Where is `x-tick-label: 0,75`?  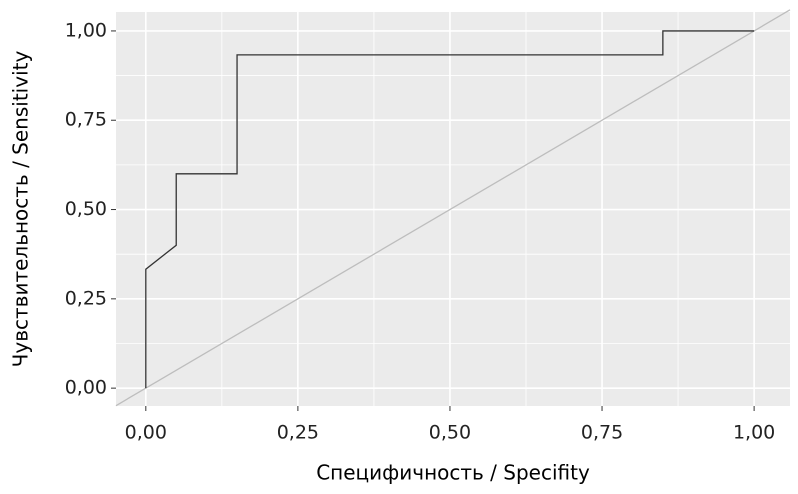
x-tick-label: 0,75 is located at coordinates (602, 433).